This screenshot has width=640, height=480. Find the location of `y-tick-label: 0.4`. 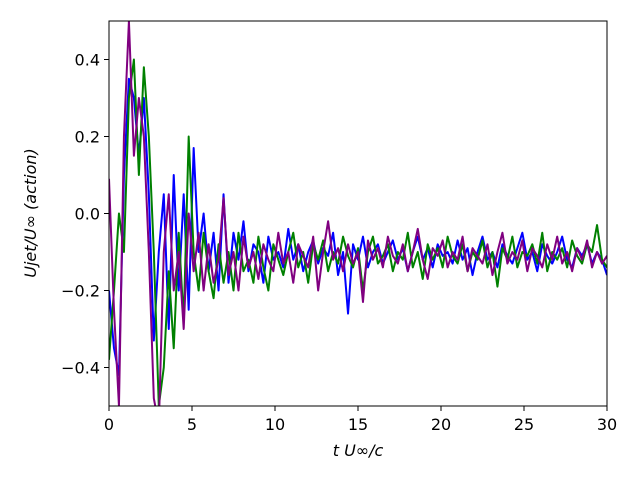

y-tick-label: 0.4 is located at coordinates (87, 60).